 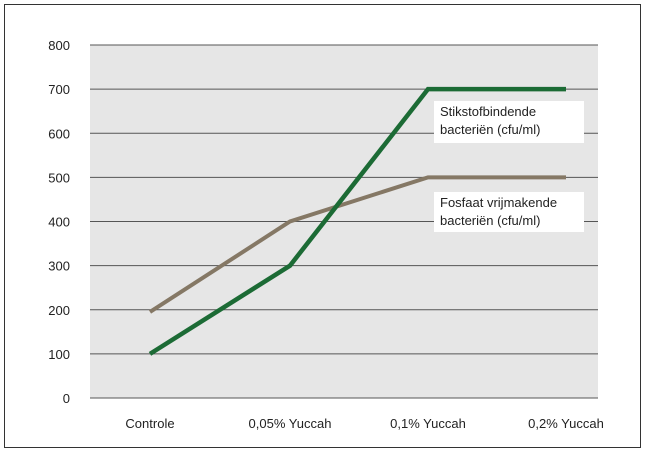 What do you see at coordinates (59, 266) in the screenshot?
I see `y-tick-label: 300` at bounding box center [59, 266].